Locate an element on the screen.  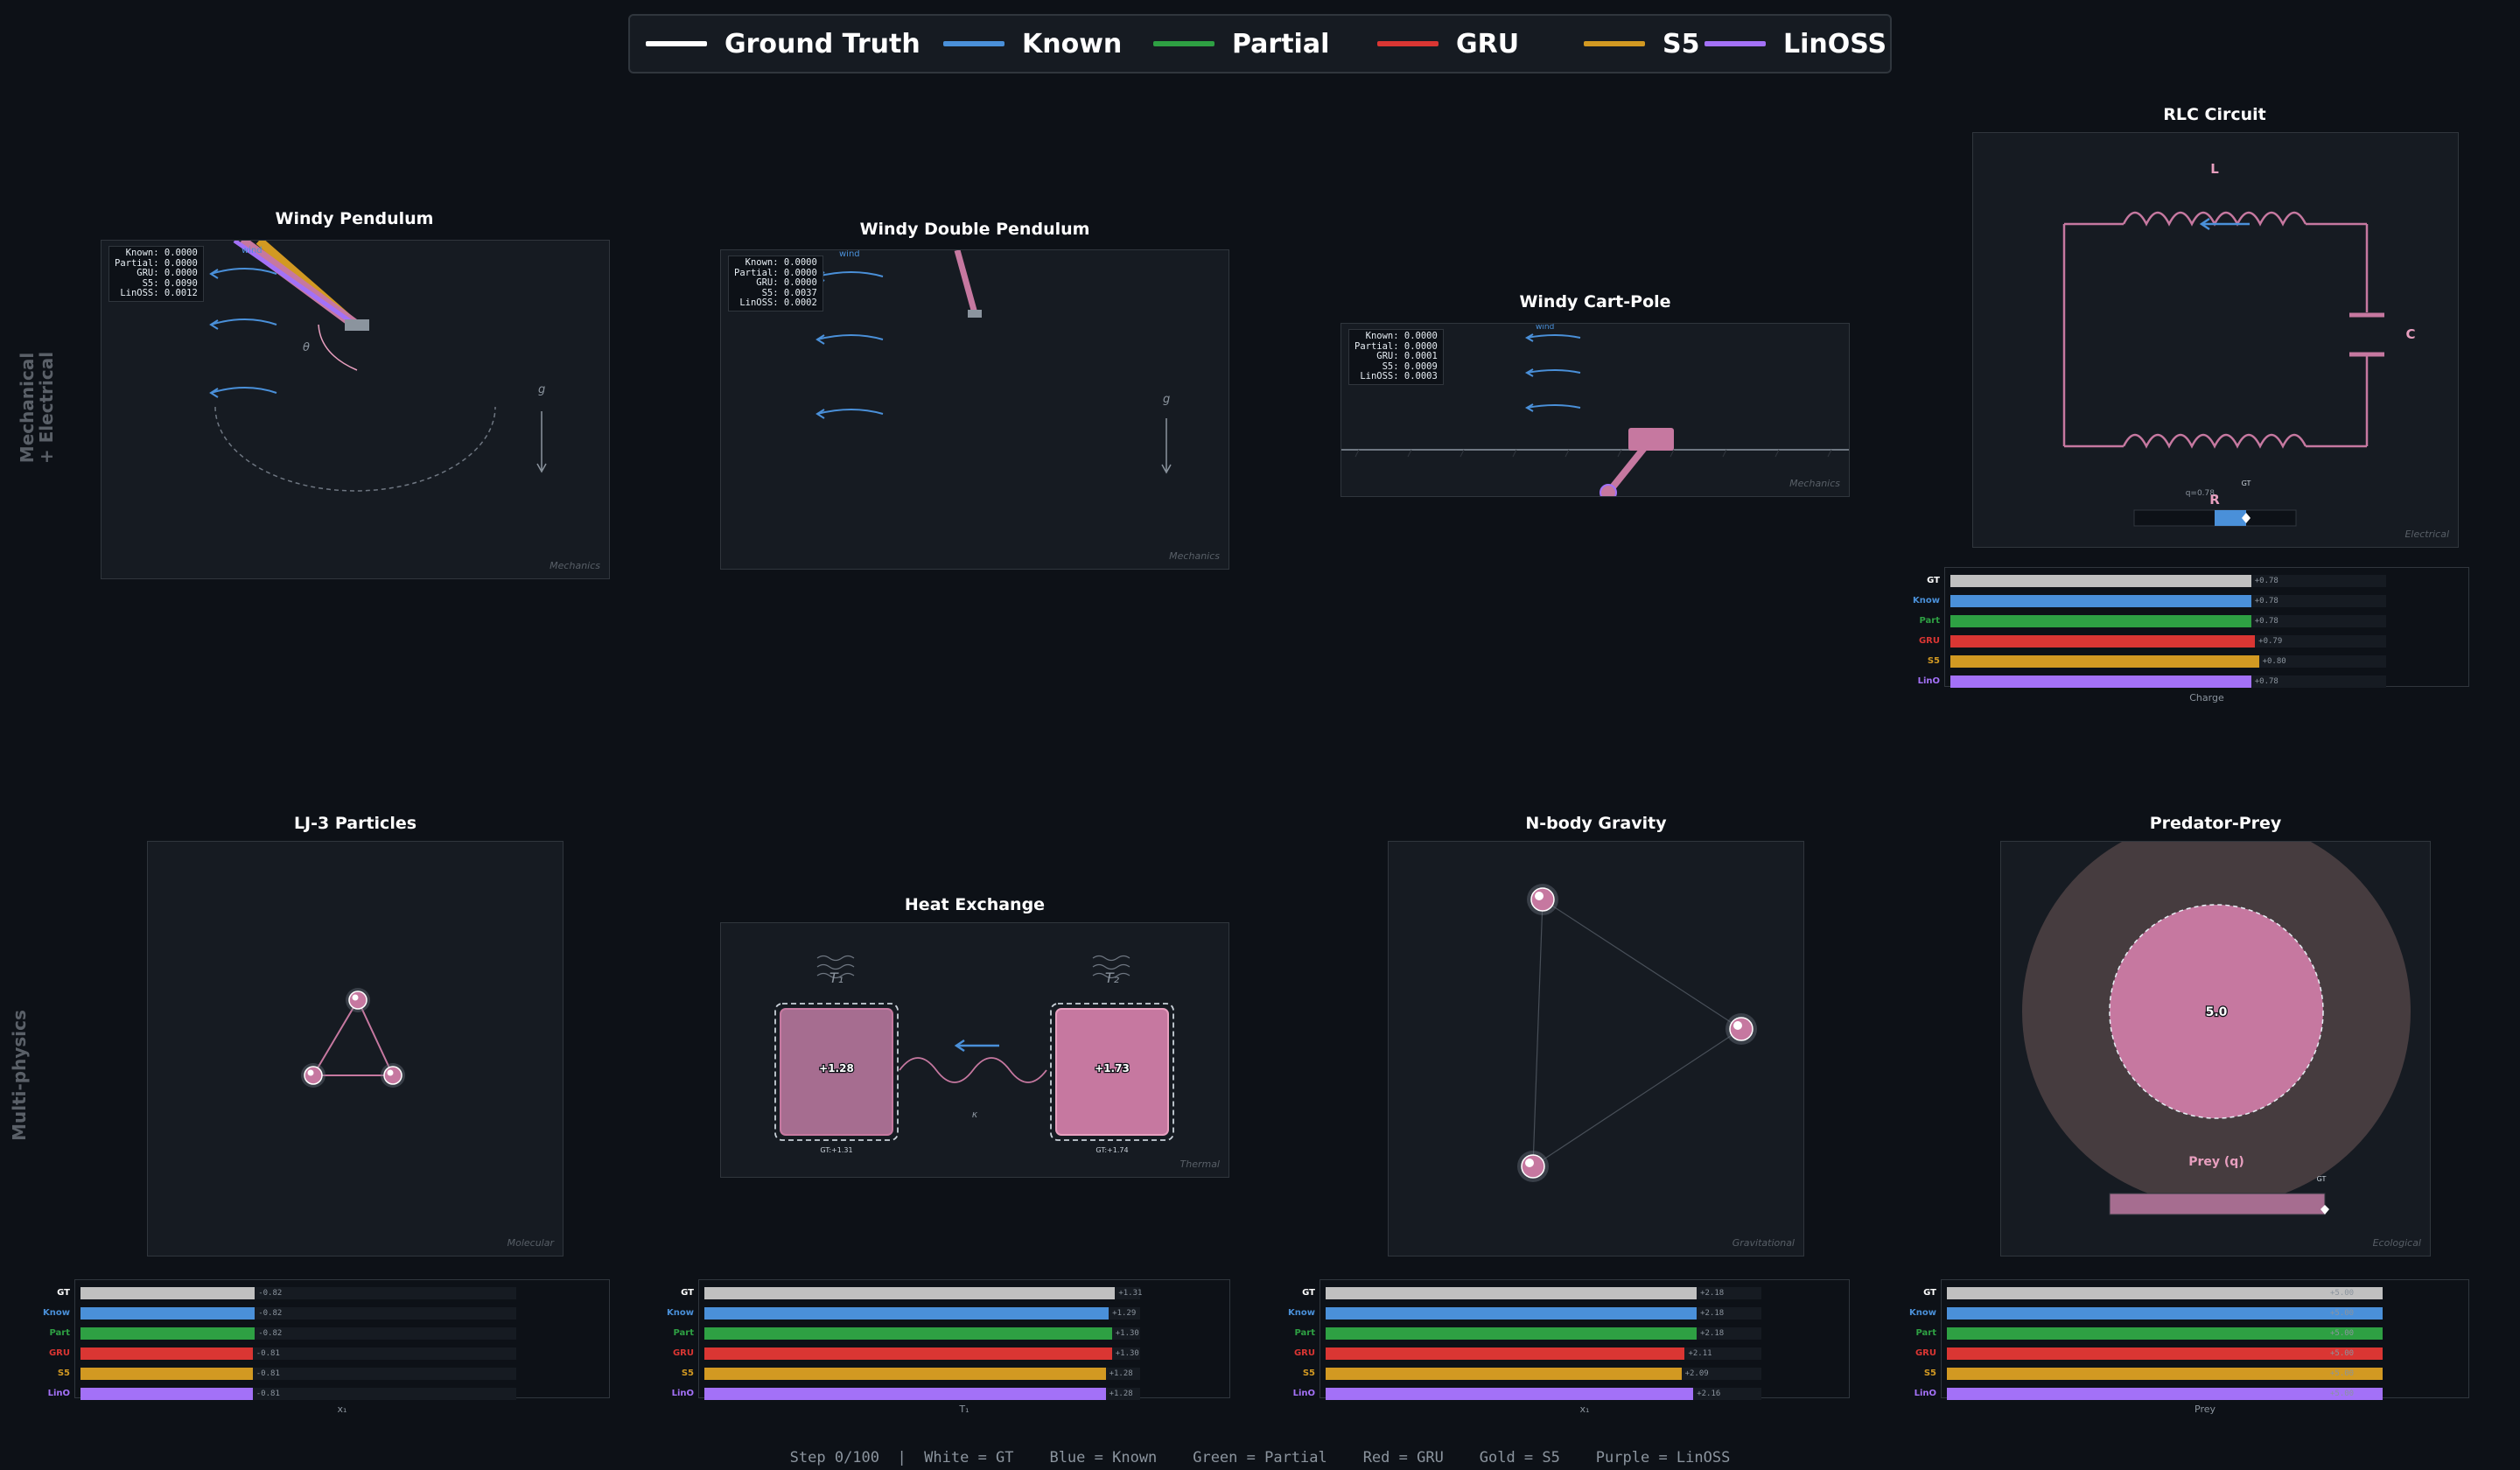
bar-value-label: +2.16 is located at coordinates (1709, 1394).